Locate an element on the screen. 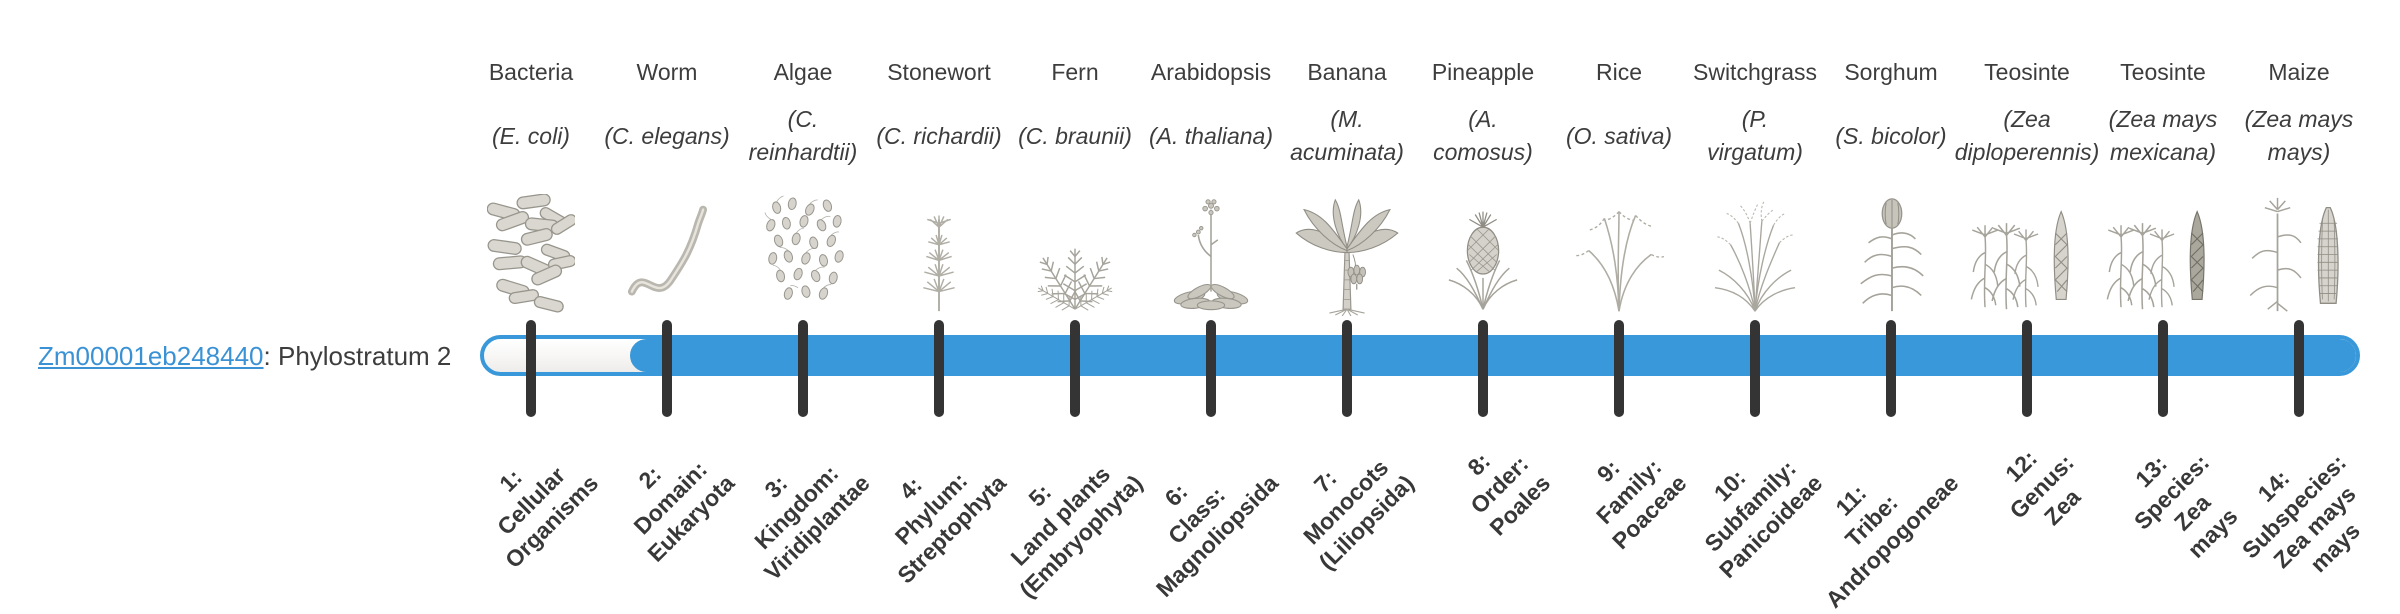 The image size is (2400, 614). organism-common-name: Arabidopsis is located at coordinates (1211, 72).